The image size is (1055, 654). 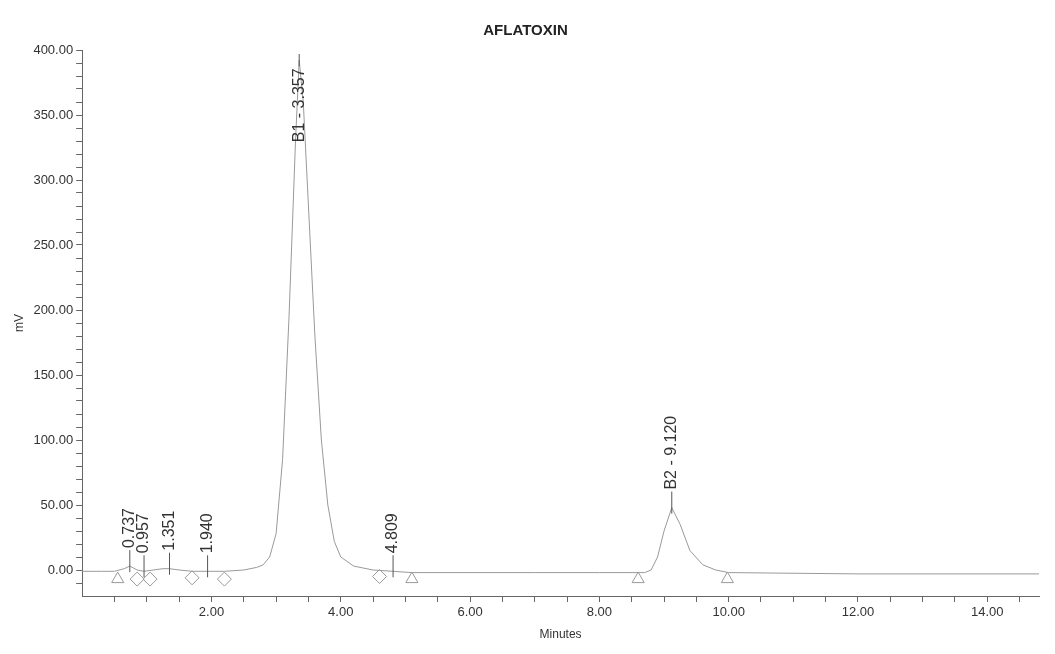 I want to click on x-tick-label: 14.00, so click(x=987, y=612).